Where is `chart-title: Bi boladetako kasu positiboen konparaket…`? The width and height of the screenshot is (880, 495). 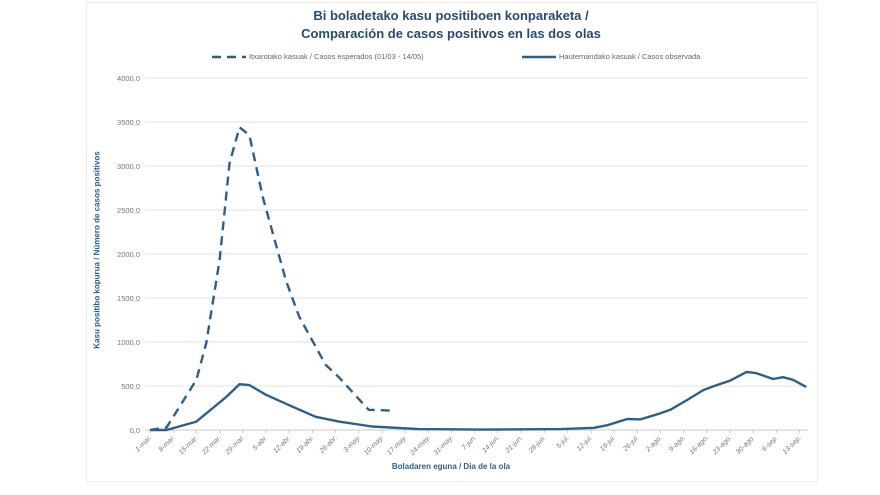
chart-title: Bi boladetako kasu positiboen konparaket… is located at coordinates (451, 15).